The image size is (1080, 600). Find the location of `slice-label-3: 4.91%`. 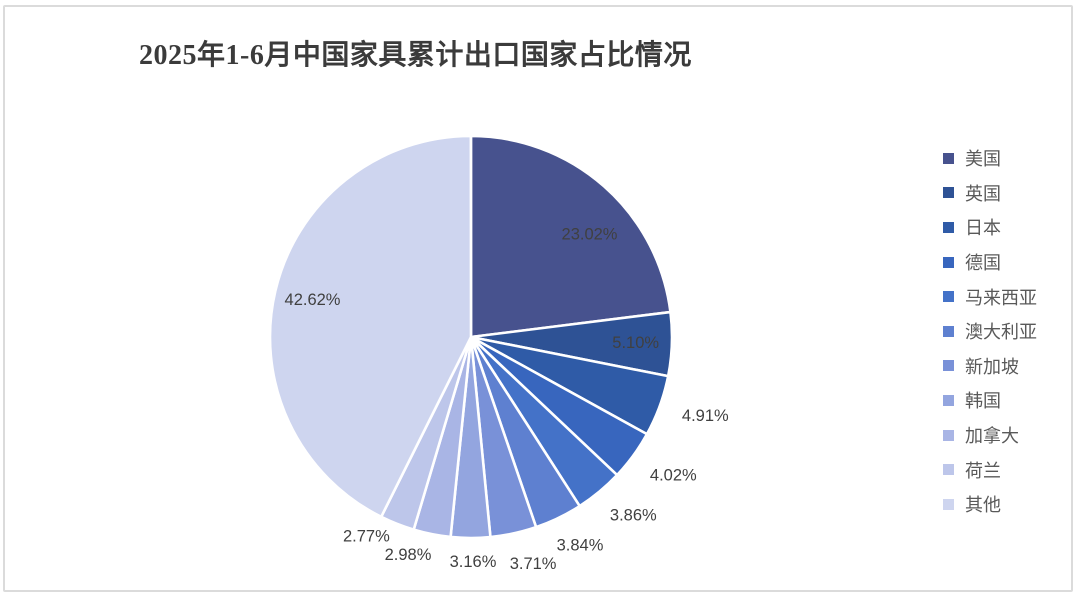

slice-label-3: 4.91% is located at coordinates (705, 416).